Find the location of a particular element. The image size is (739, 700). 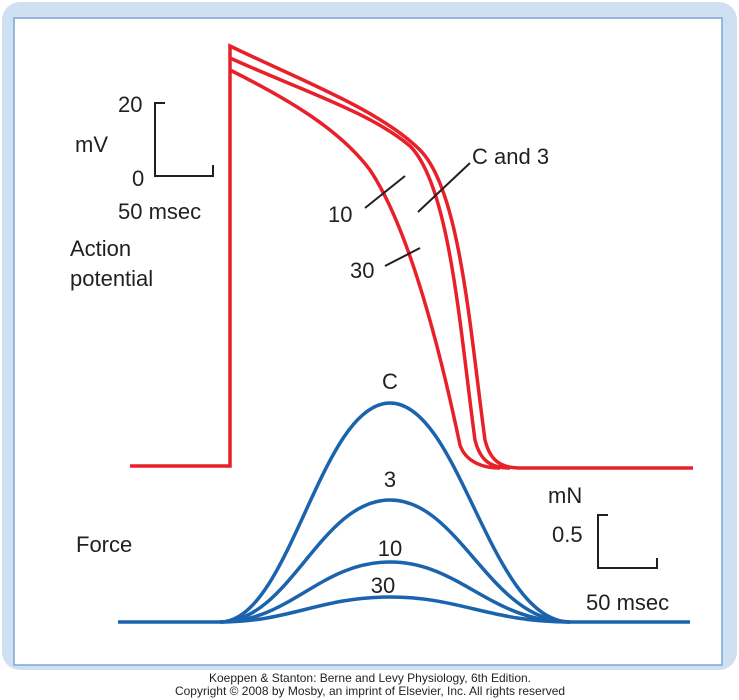

scale-label: 20 is located at coordinates (130, 104).